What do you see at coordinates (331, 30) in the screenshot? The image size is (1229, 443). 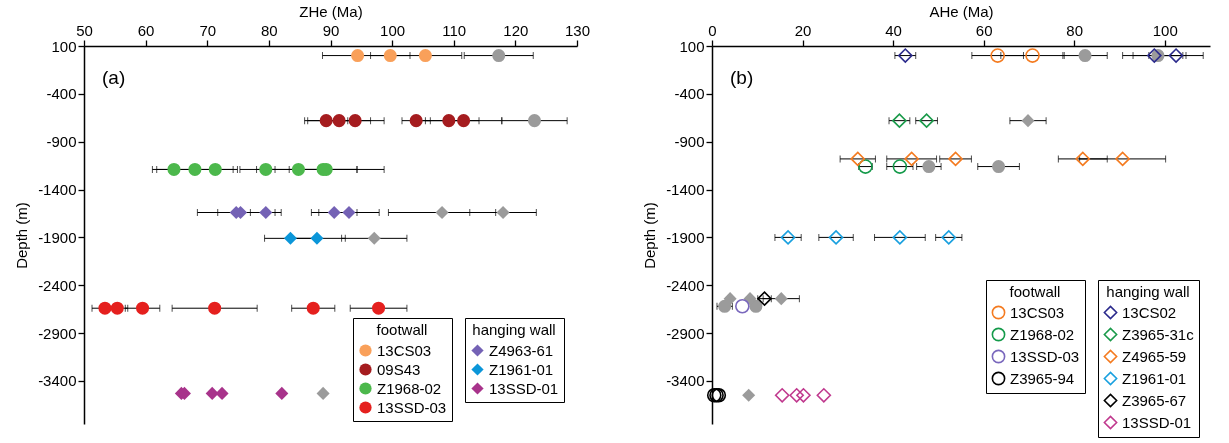 I see `x-tick-label: 90` at bounding box center [331, 30].